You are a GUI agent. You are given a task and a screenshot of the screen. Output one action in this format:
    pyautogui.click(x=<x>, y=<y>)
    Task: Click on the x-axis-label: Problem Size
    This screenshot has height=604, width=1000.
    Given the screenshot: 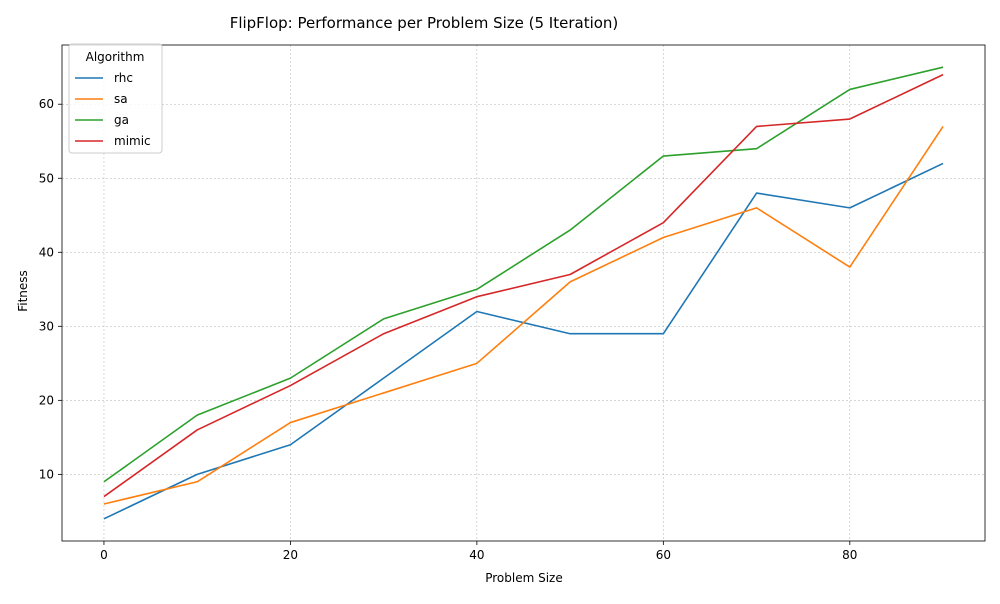 What is the action you would take?
    pyautogui.click(x=524, y=578)
    